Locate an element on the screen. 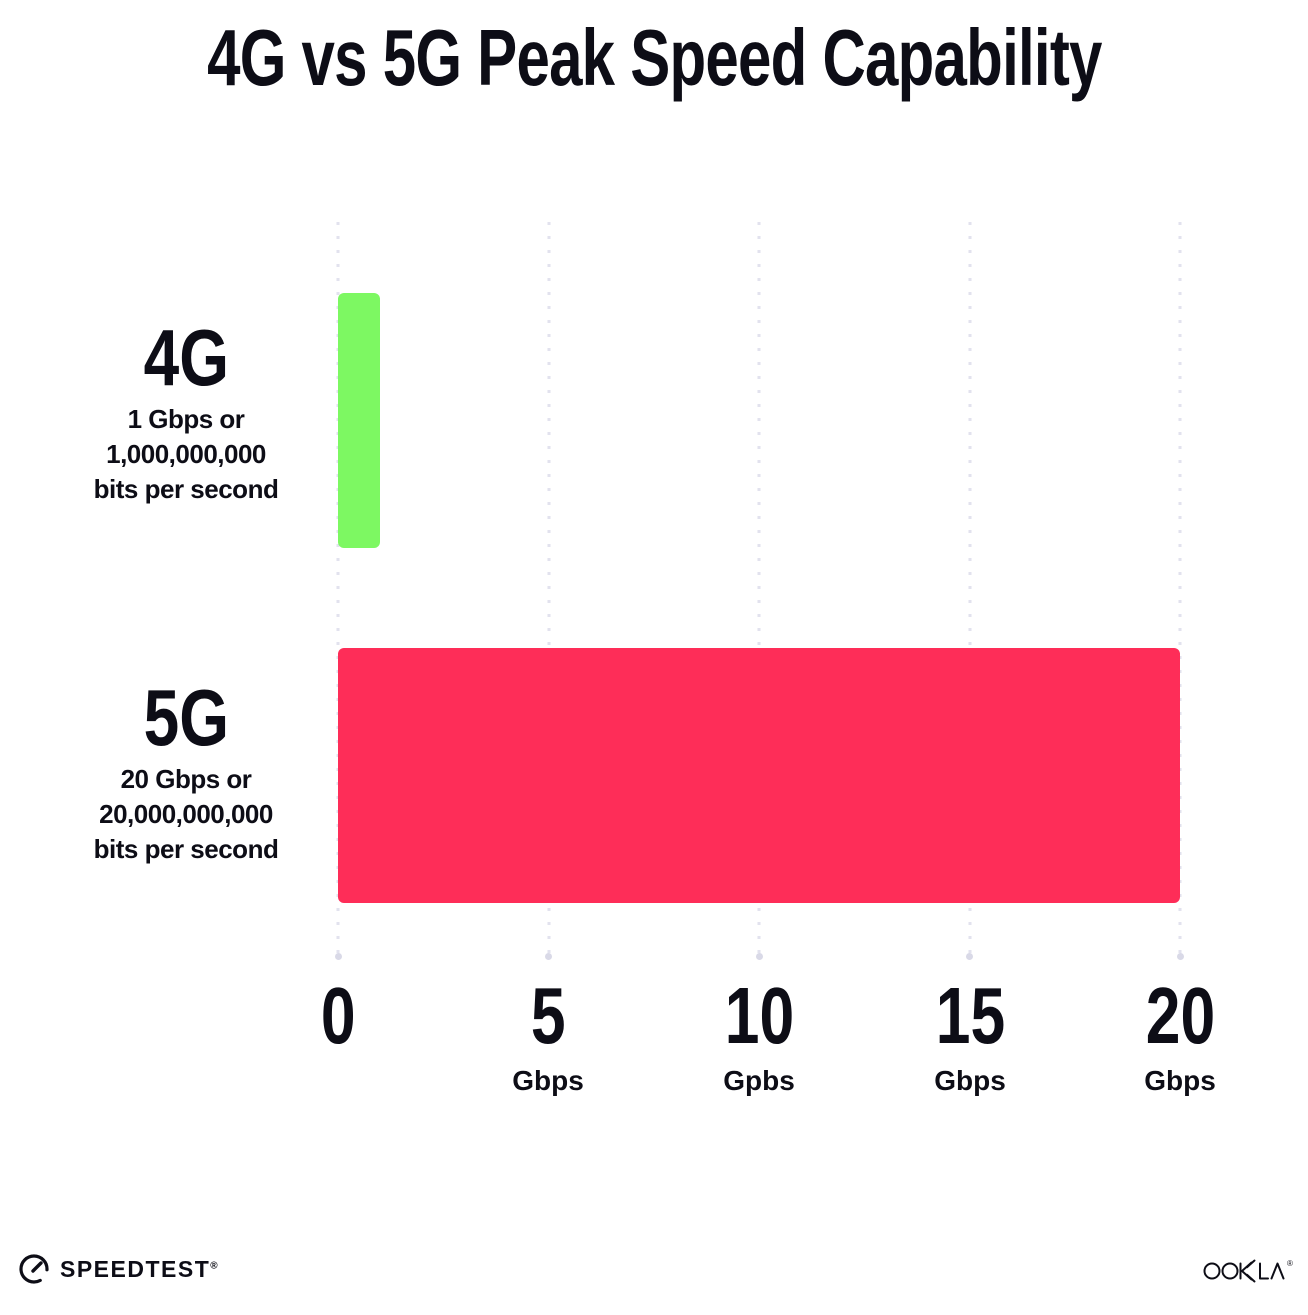 Image resolution: width=1308 pixels, height=1315 pixels. category-name-5g: 5G is located at coordinates (186, 717).